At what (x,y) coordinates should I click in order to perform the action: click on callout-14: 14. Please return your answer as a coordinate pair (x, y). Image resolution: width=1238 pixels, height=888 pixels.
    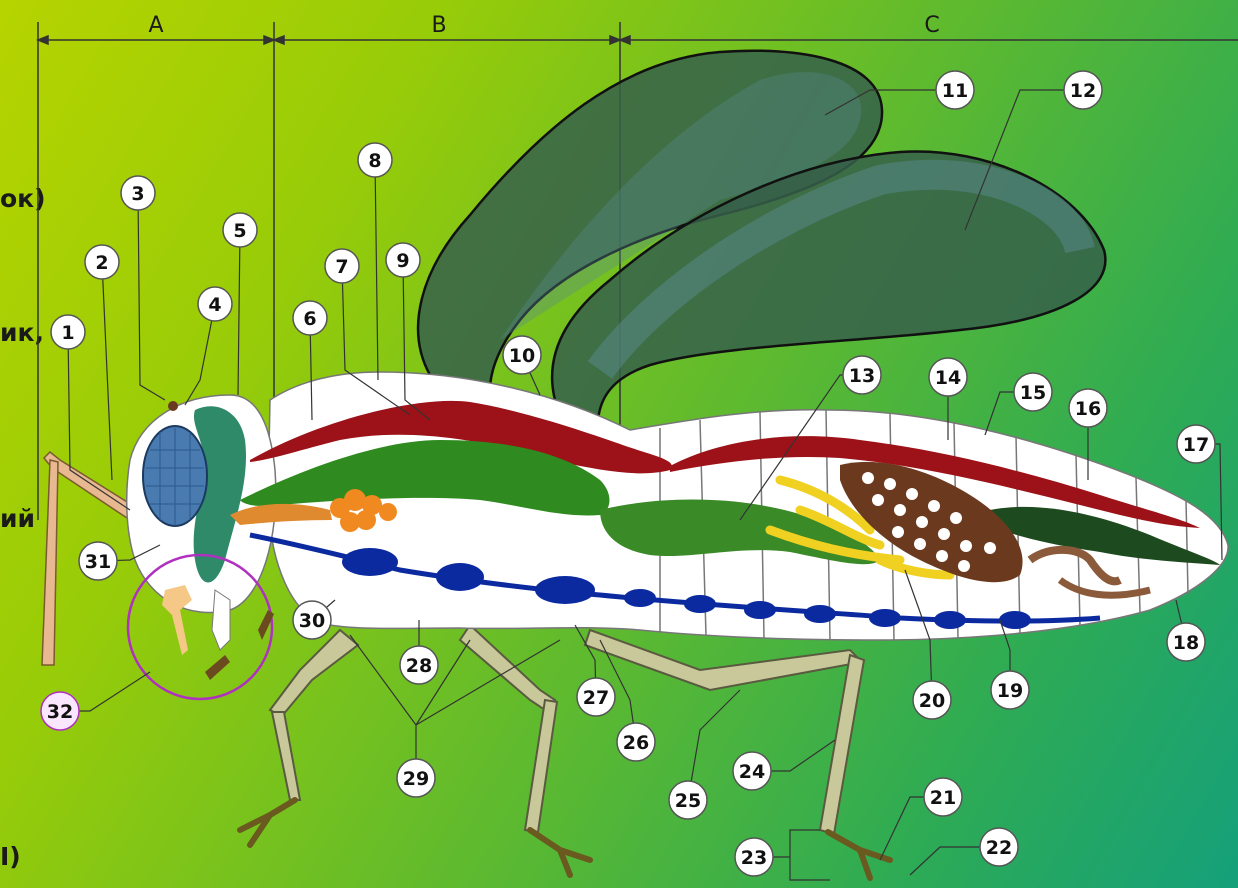
    Looking at the image, I should click on (948, 377).